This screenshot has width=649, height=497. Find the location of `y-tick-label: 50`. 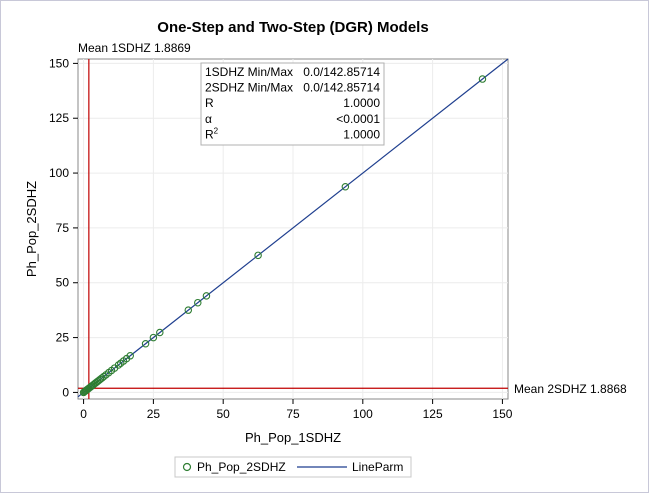

y-tick-label: 50 is located at coordinates (63, 283).